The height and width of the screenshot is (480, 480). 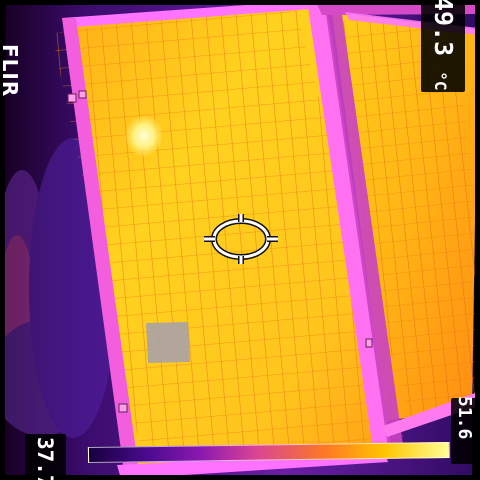 I want to click on scale-max-readout: 51.6, so click(x=464, y=428).